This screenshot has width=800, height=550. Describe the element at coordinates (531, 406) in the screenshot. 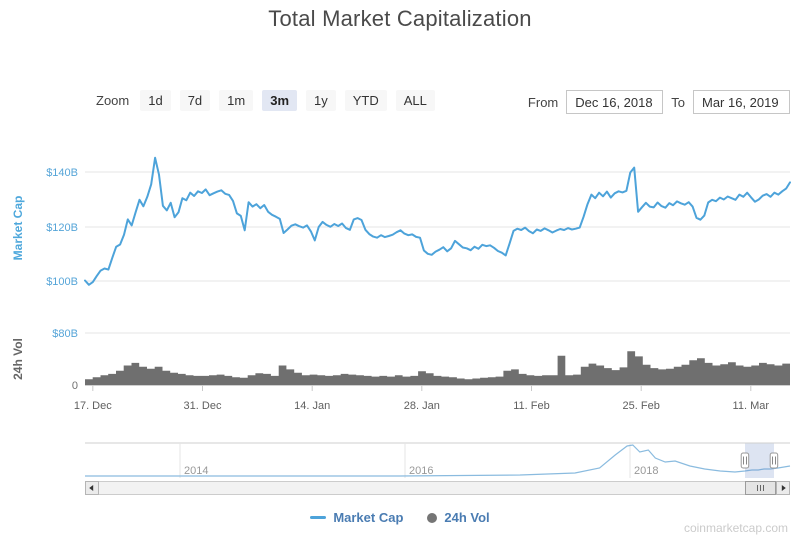

I see `xtick-11-feb: 11. Feb` at that location.